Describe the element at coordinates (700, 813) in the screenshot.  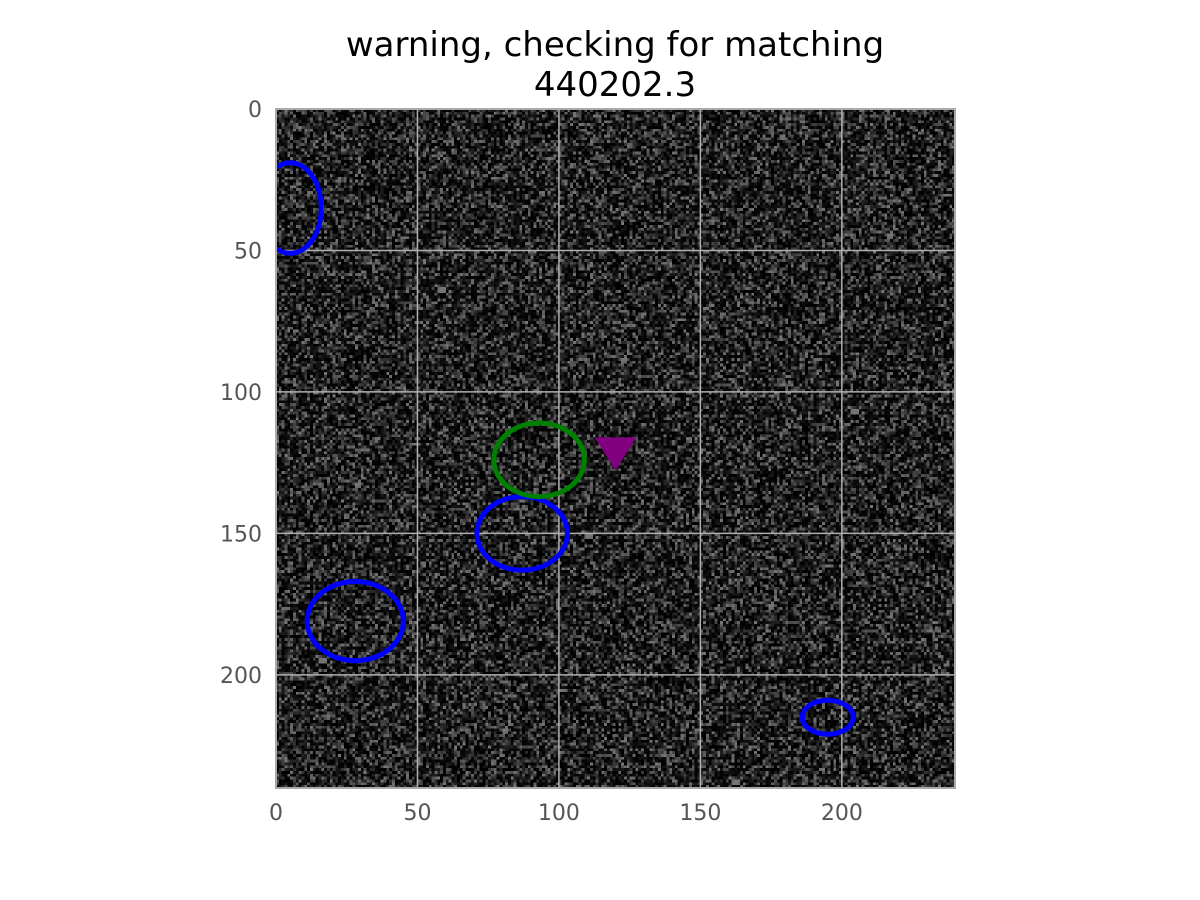
I see `x-tick-label-3: 150` at that location.